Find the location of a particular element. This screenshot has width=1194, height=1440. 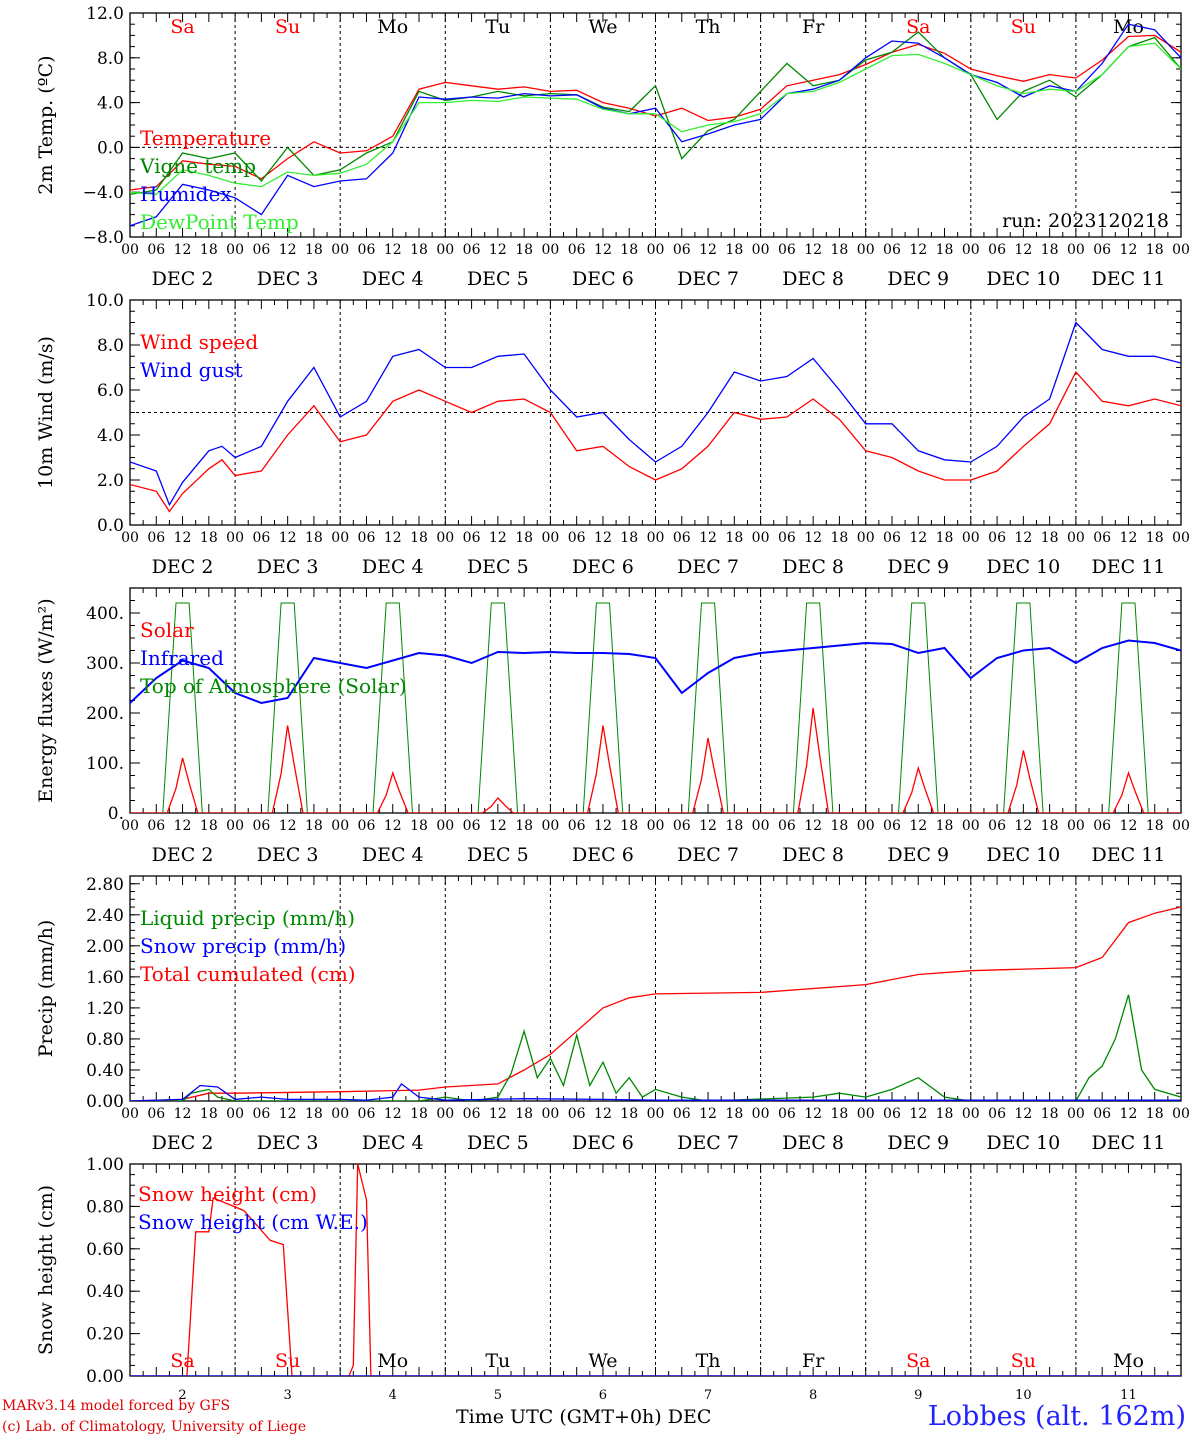

y-tick-label: 0.00 is located at coordinates (105, 1377).